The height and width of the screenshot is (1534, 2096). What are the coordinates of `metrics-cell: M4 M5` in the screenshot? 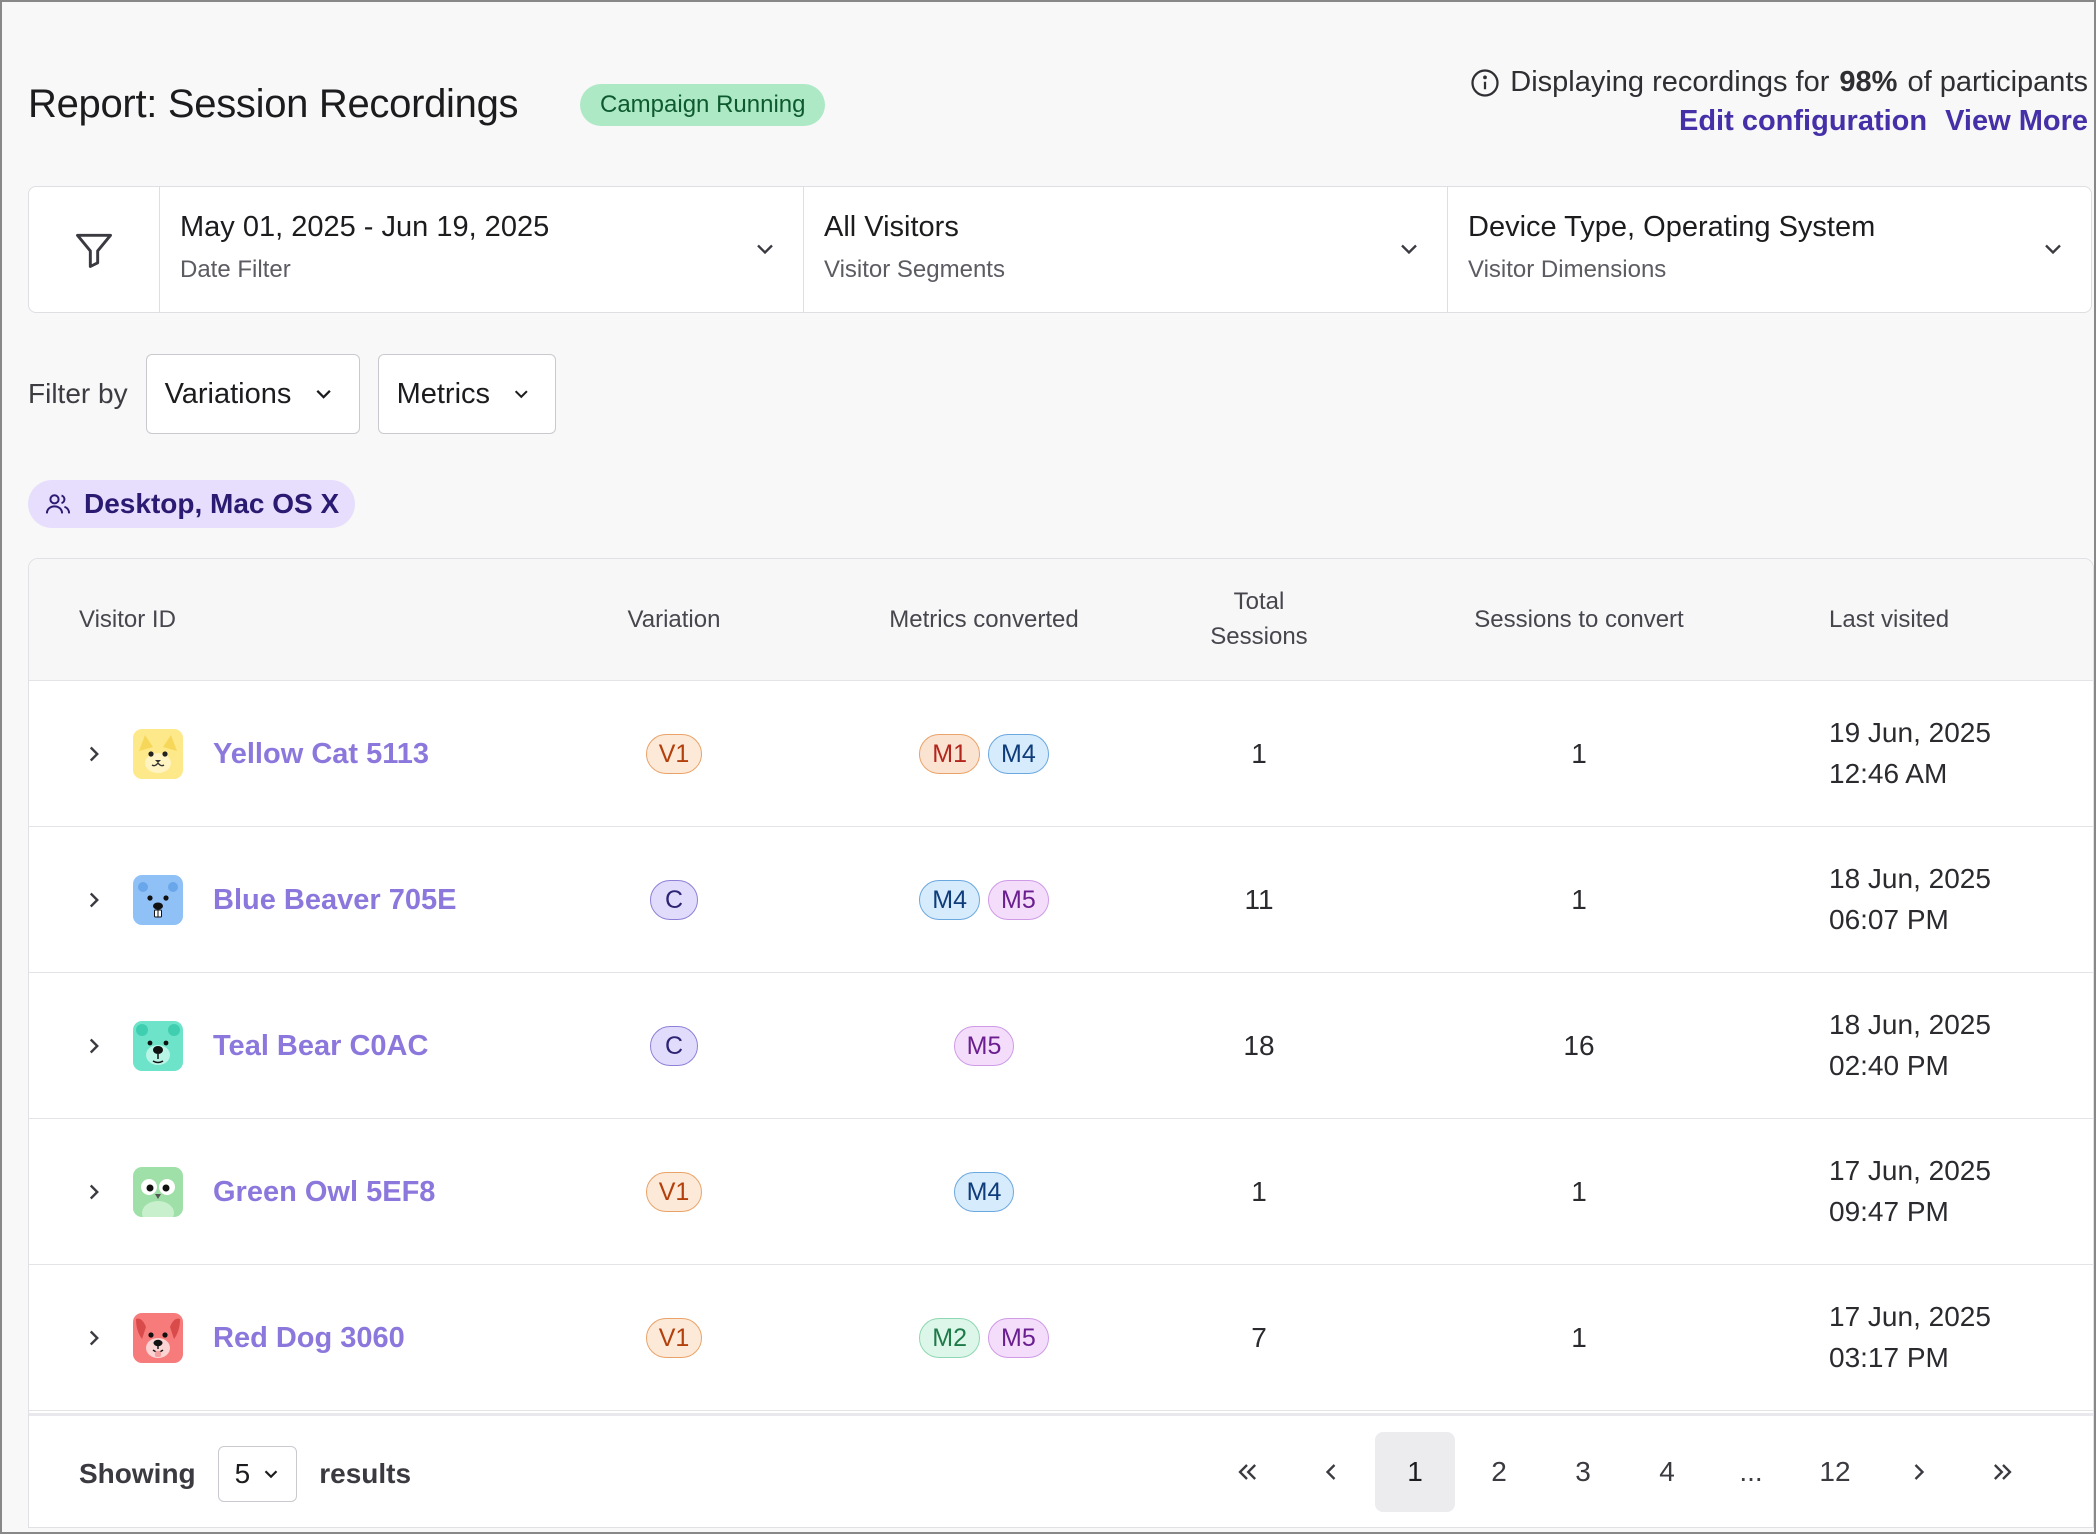 It's located at (984, 900).